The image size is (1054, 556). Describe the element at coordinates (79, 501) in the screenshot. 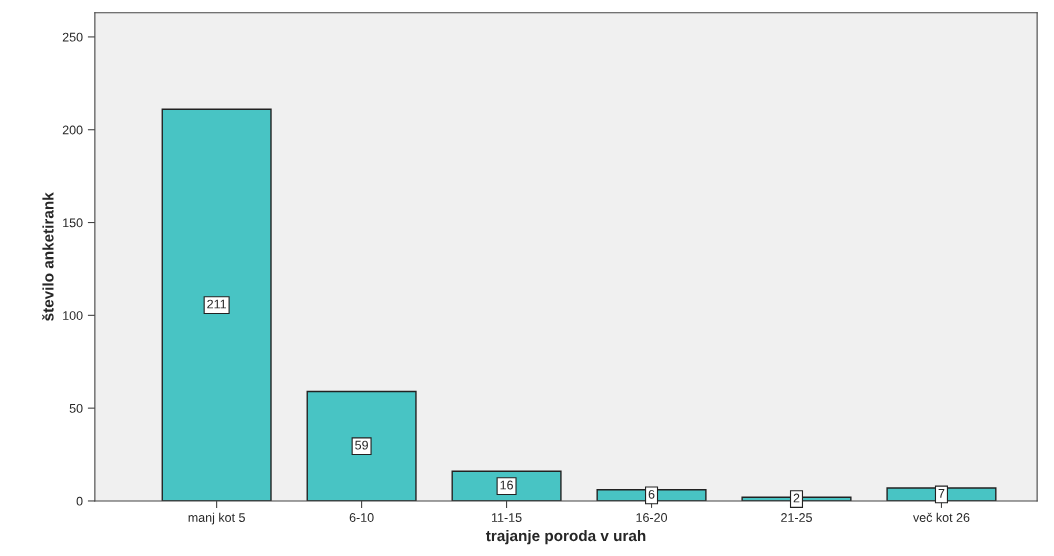

I see `y-tick-label: 0` at that location.